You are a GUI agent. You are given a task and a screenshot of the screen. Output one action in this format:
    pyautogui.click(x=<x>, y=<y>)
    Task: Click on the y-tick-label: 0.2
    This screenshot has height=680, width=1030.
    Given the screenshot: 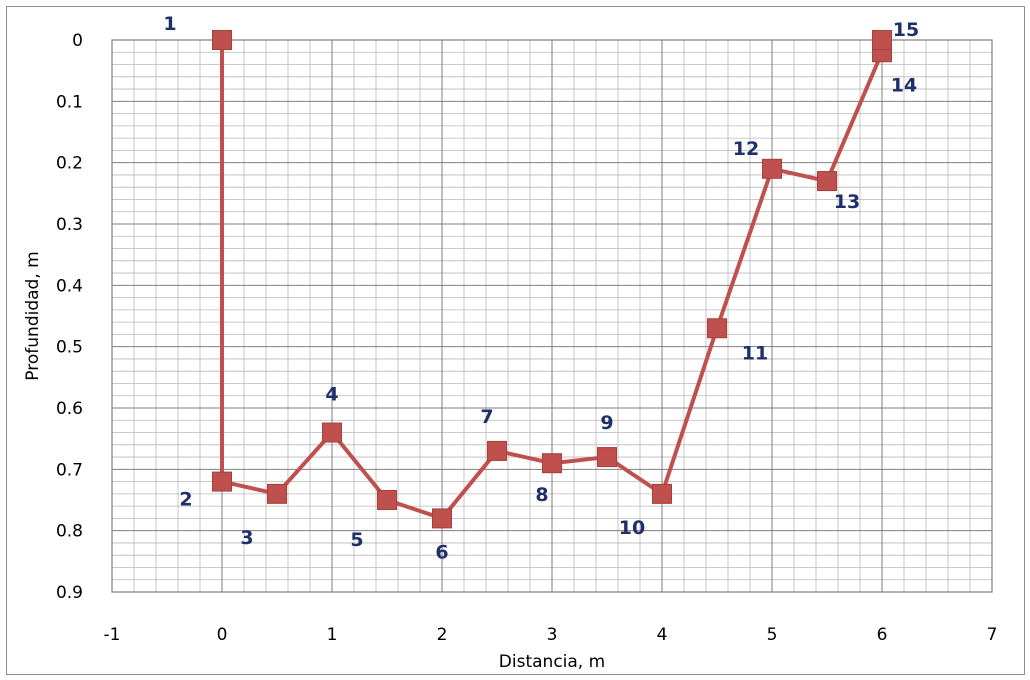 What is the action you would take?
    pyautogui.click(x=69, y=164)
    